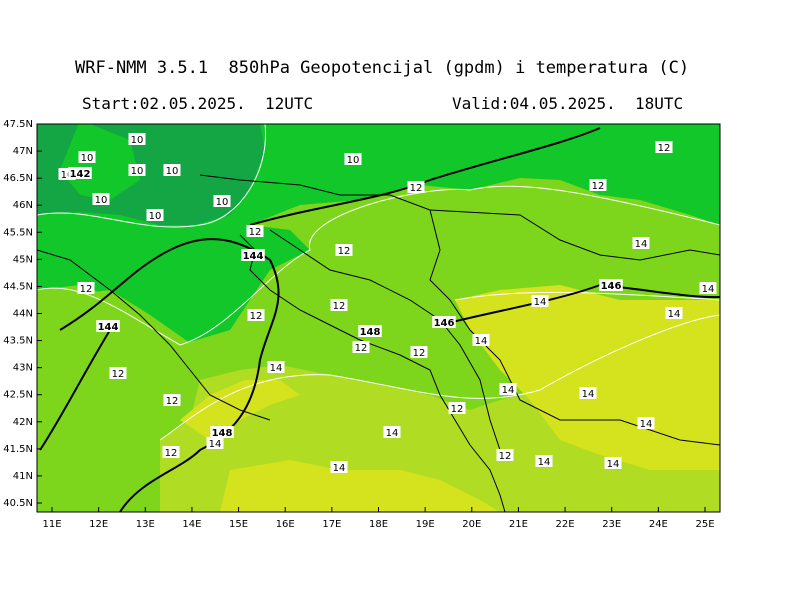 The height and width of the screenshot is (600, 800). What do you see at coordinates (23, 422) in the screenshot?
I see `lat-tick-label: 42N` at bounding box center [23, 422].